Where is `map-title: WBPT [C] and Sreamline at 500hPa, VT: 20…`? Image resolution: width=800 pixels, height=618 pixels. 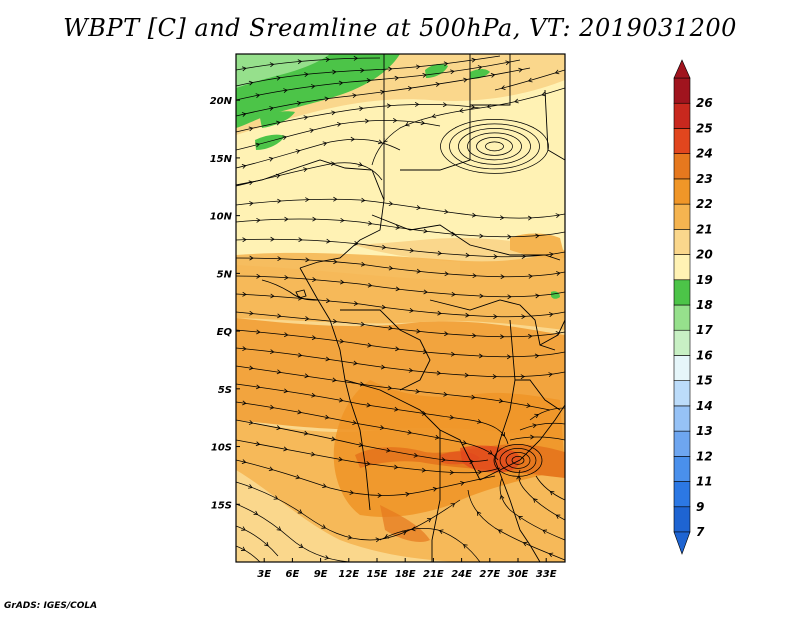
map-title: WBPT [C] and Sreamline at 500hPa, VT: 20… is located at coordinates (400, 28).